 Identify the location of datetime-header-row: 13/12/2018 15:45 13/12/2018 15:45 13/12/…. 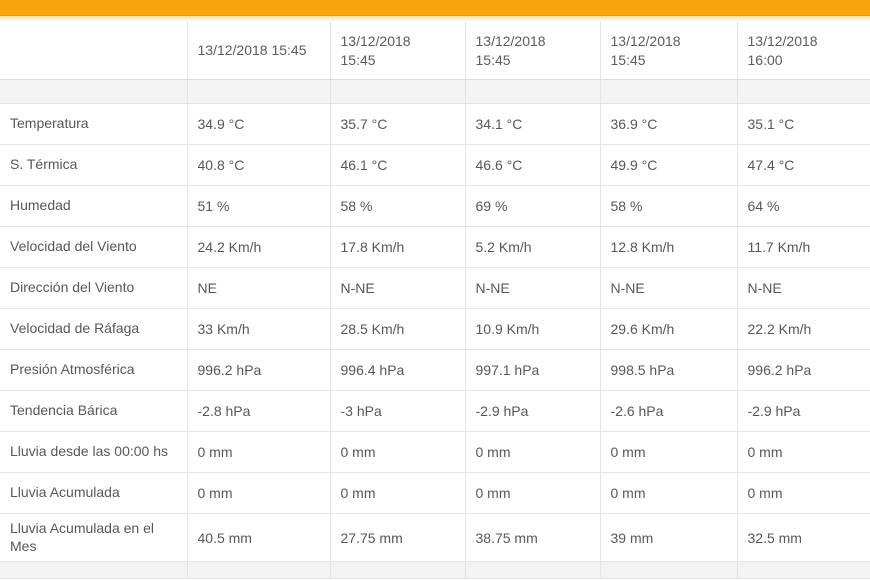
(435, 51).